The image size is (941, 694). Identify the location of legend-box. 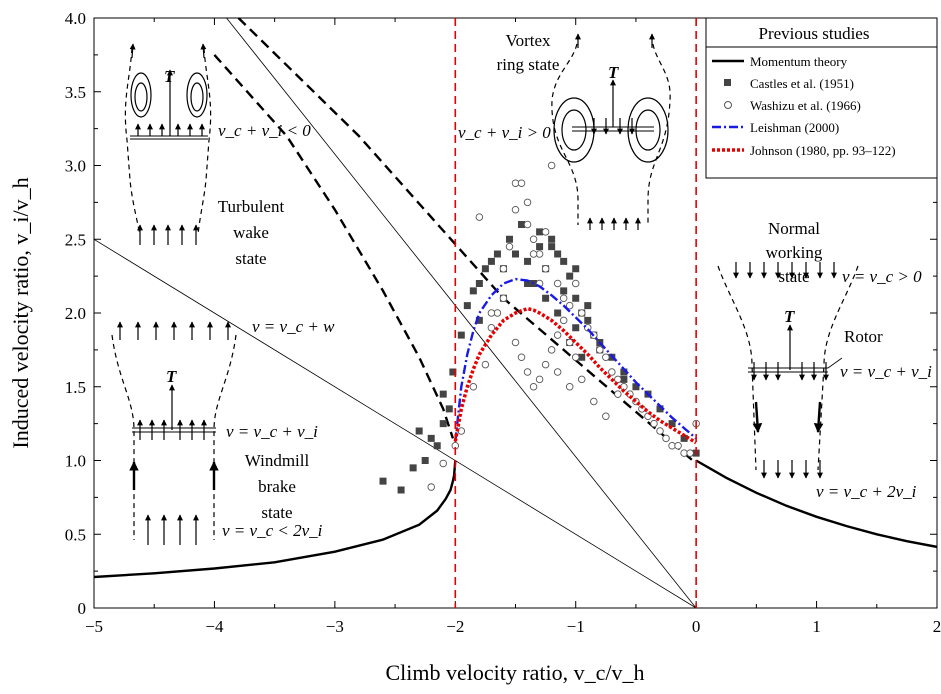
(821, 98).